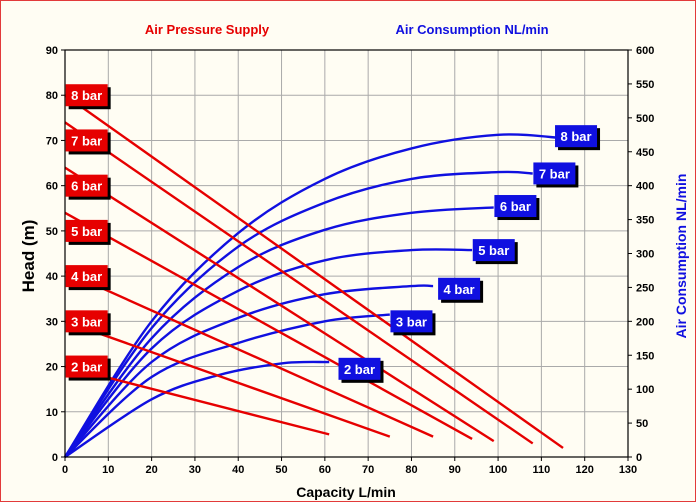 This screenshot has height=502, width=696. I want to click on air-label-2-bar: 2 bar, so click(361, 370).